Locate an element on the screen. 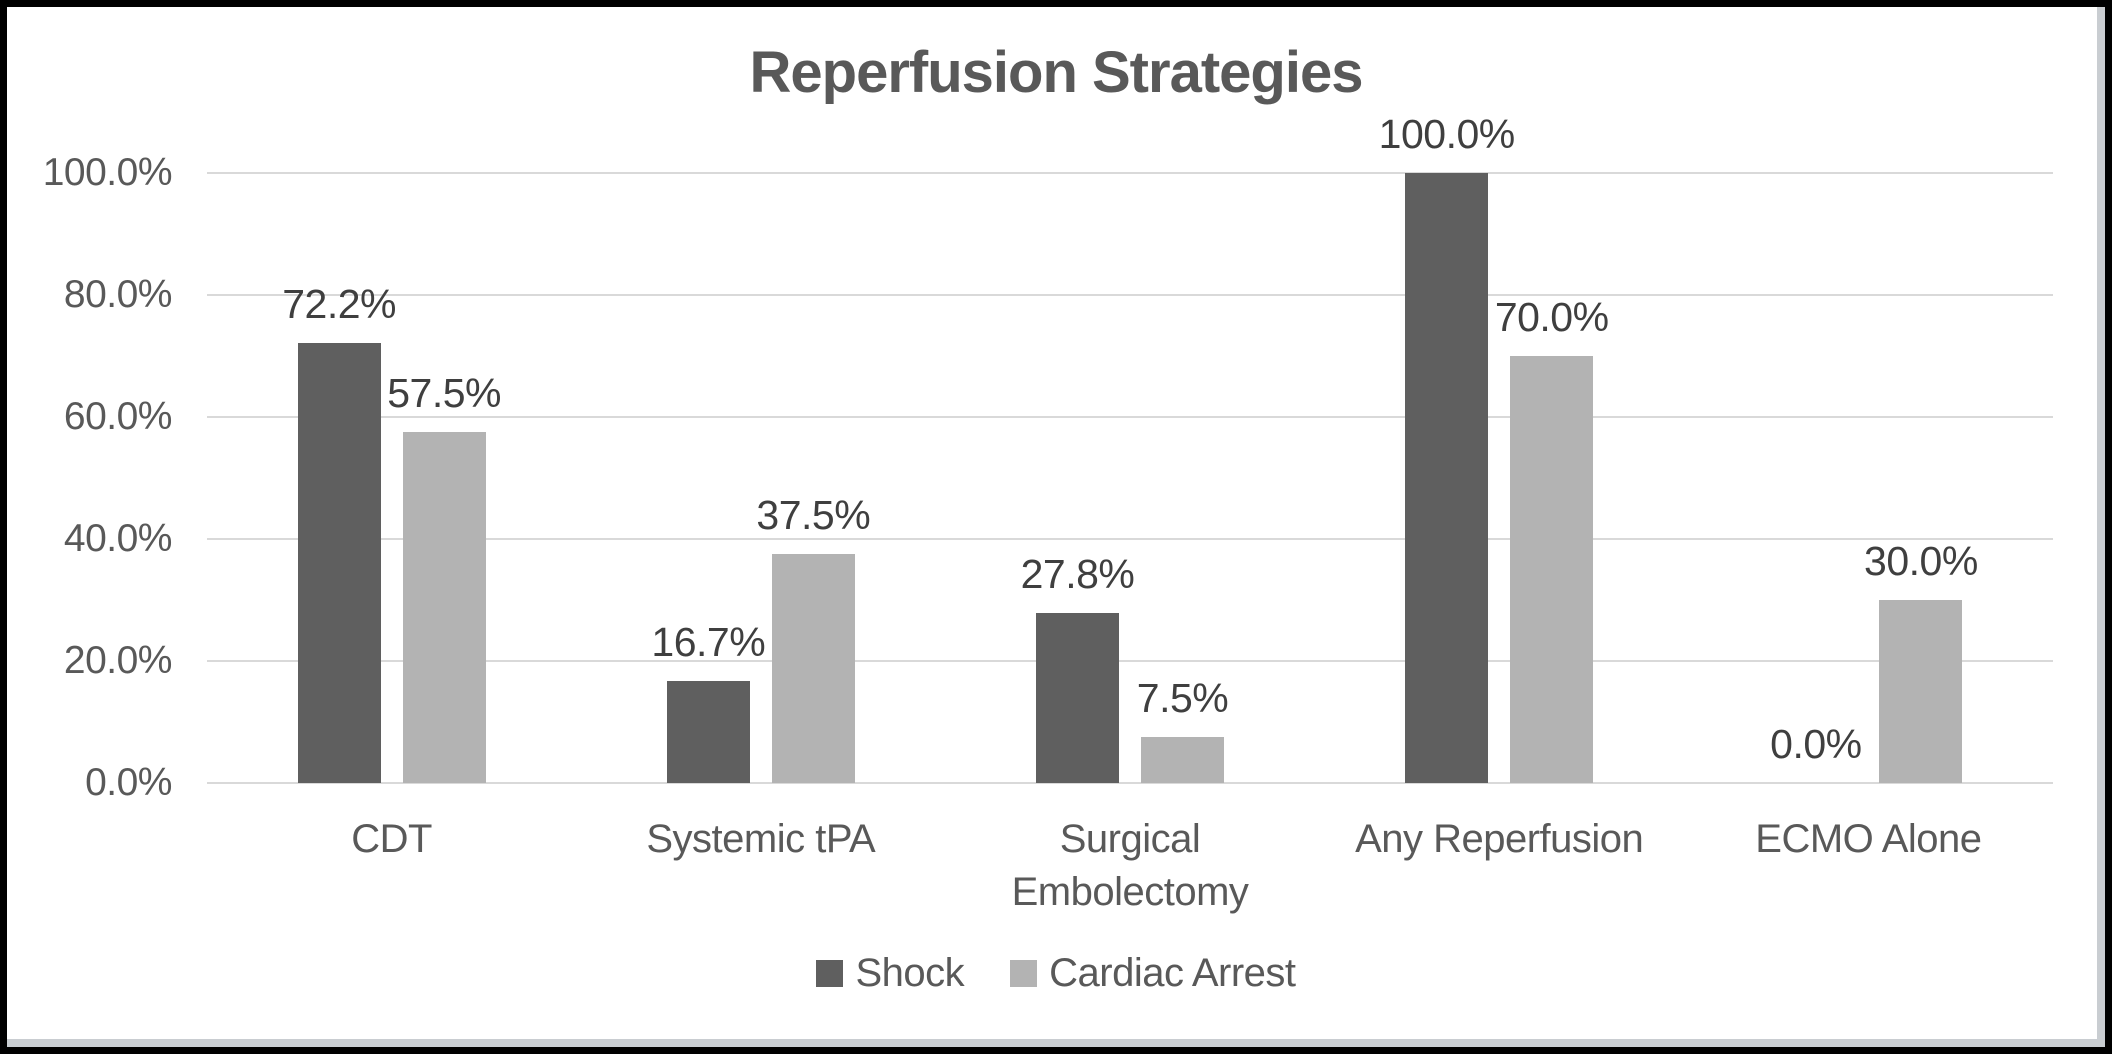 Image resolution: width=2112 pixels, height=1054 pixels. legend-item-cardiac-arrest: Cardiac Arrest is located at coordinates (1153, 973).